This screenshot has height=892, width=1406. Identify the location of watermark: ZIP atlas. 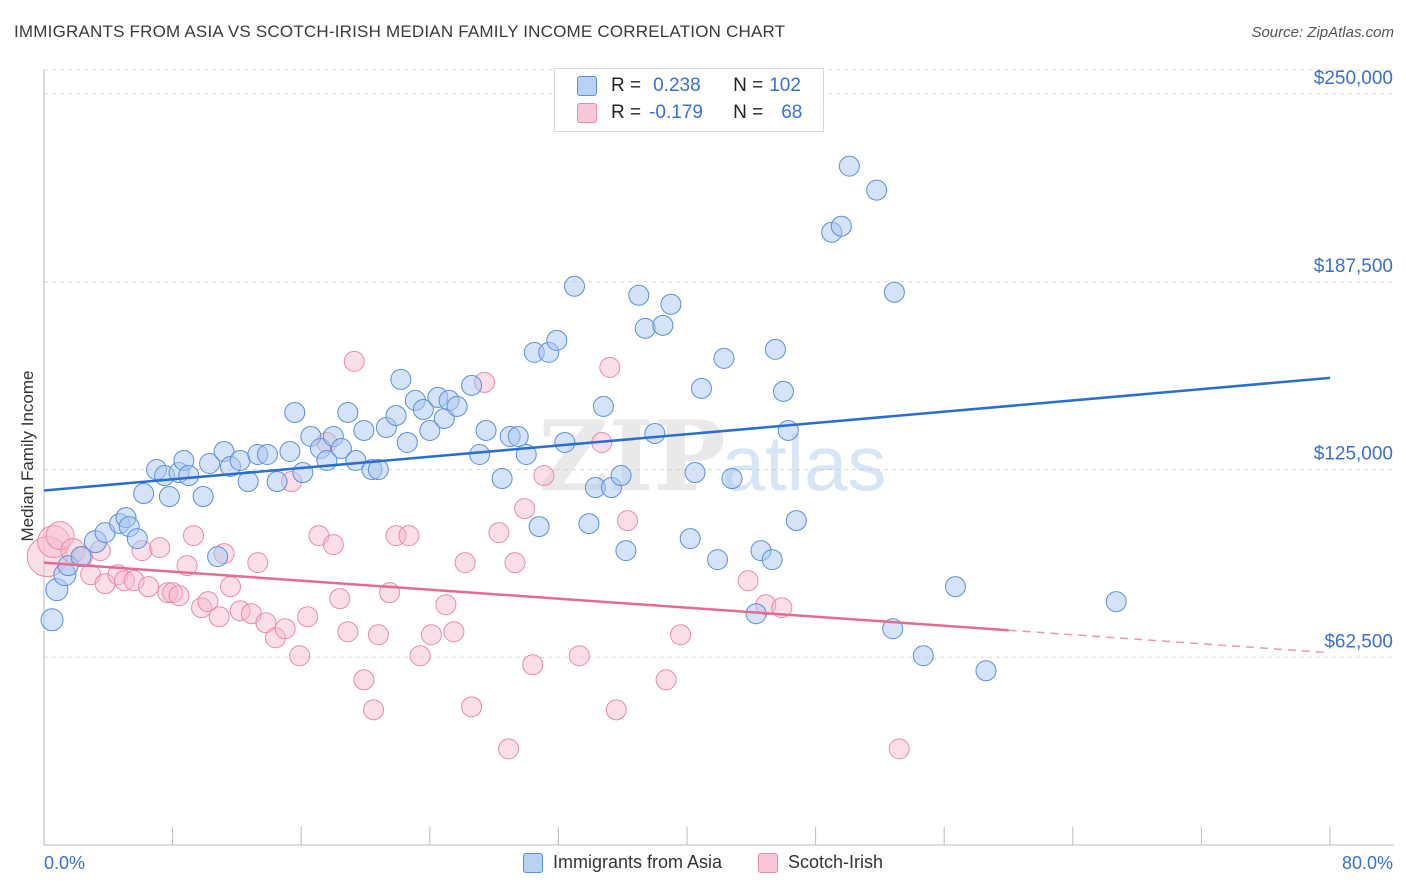
(712, 456).